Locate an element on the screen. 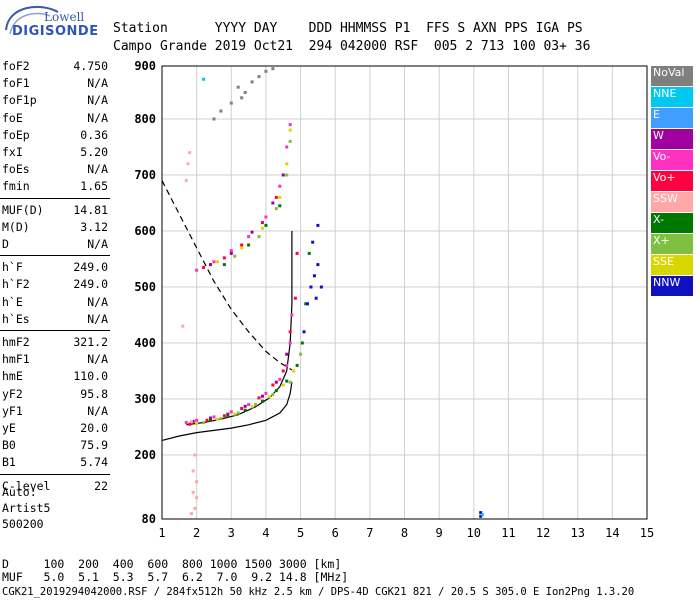  param-key: B1 is located at coordinates (9, 462).